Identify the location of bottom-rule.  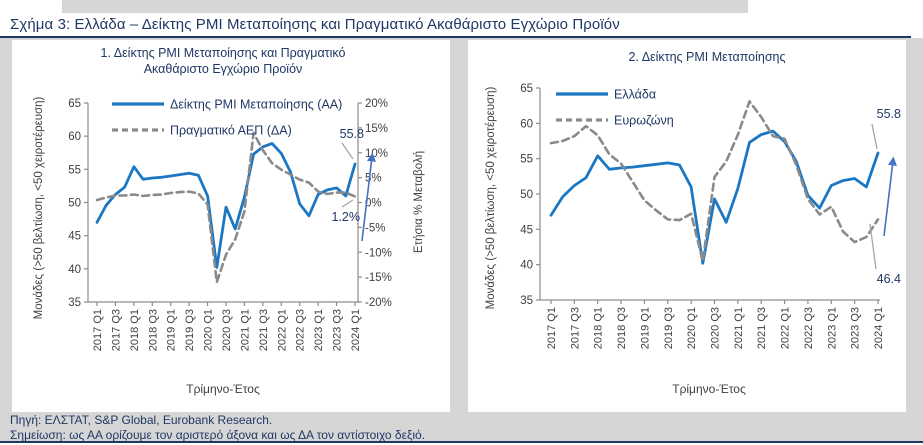
(461, 442).